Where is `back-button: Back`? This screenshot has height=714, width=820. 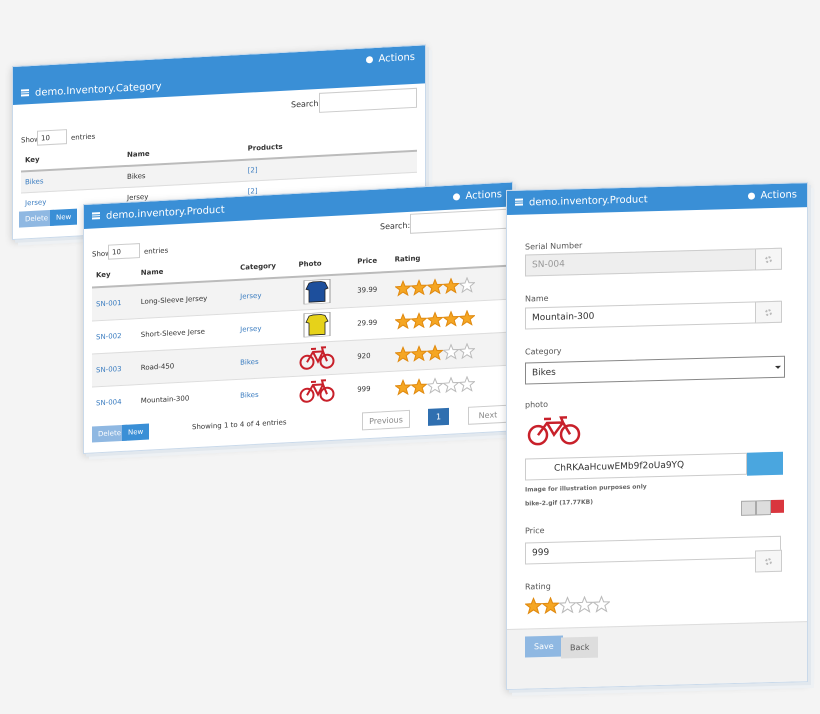 back-button: Back is located at coordinates (580, 647).